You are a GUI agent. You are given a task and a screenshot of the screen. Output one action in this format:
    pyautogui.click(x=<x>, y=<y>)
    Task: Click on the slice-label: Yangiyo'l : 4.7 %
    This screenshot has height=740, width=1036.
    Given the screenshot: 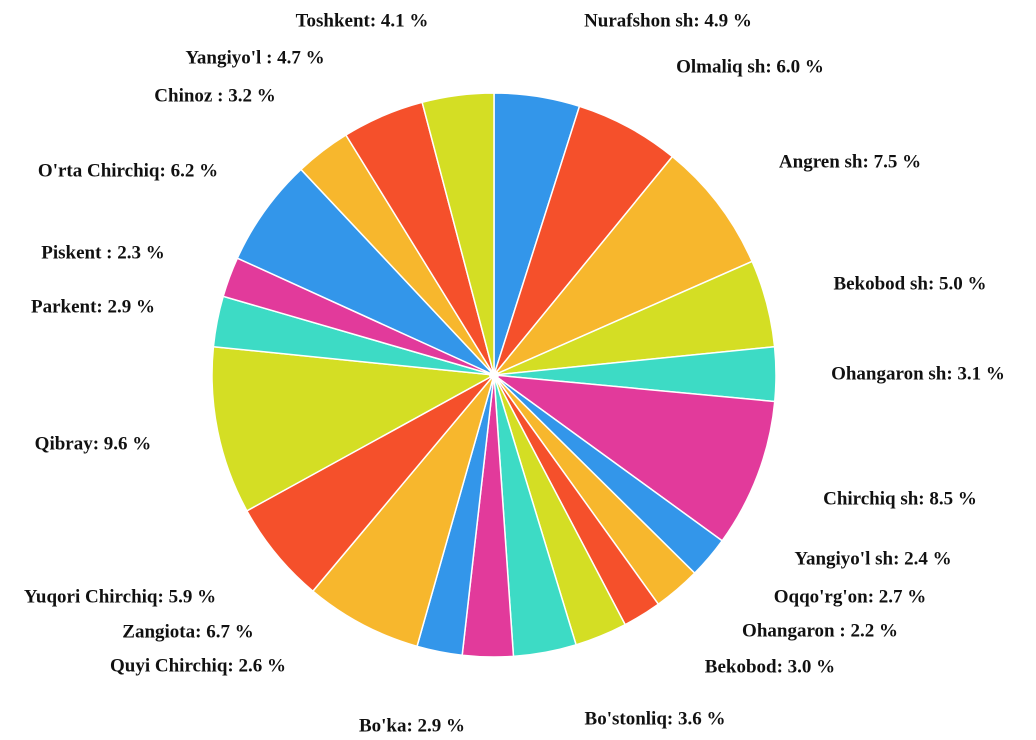 What is the action you would take?
    pyautogui.click(x=254, y=57)
    